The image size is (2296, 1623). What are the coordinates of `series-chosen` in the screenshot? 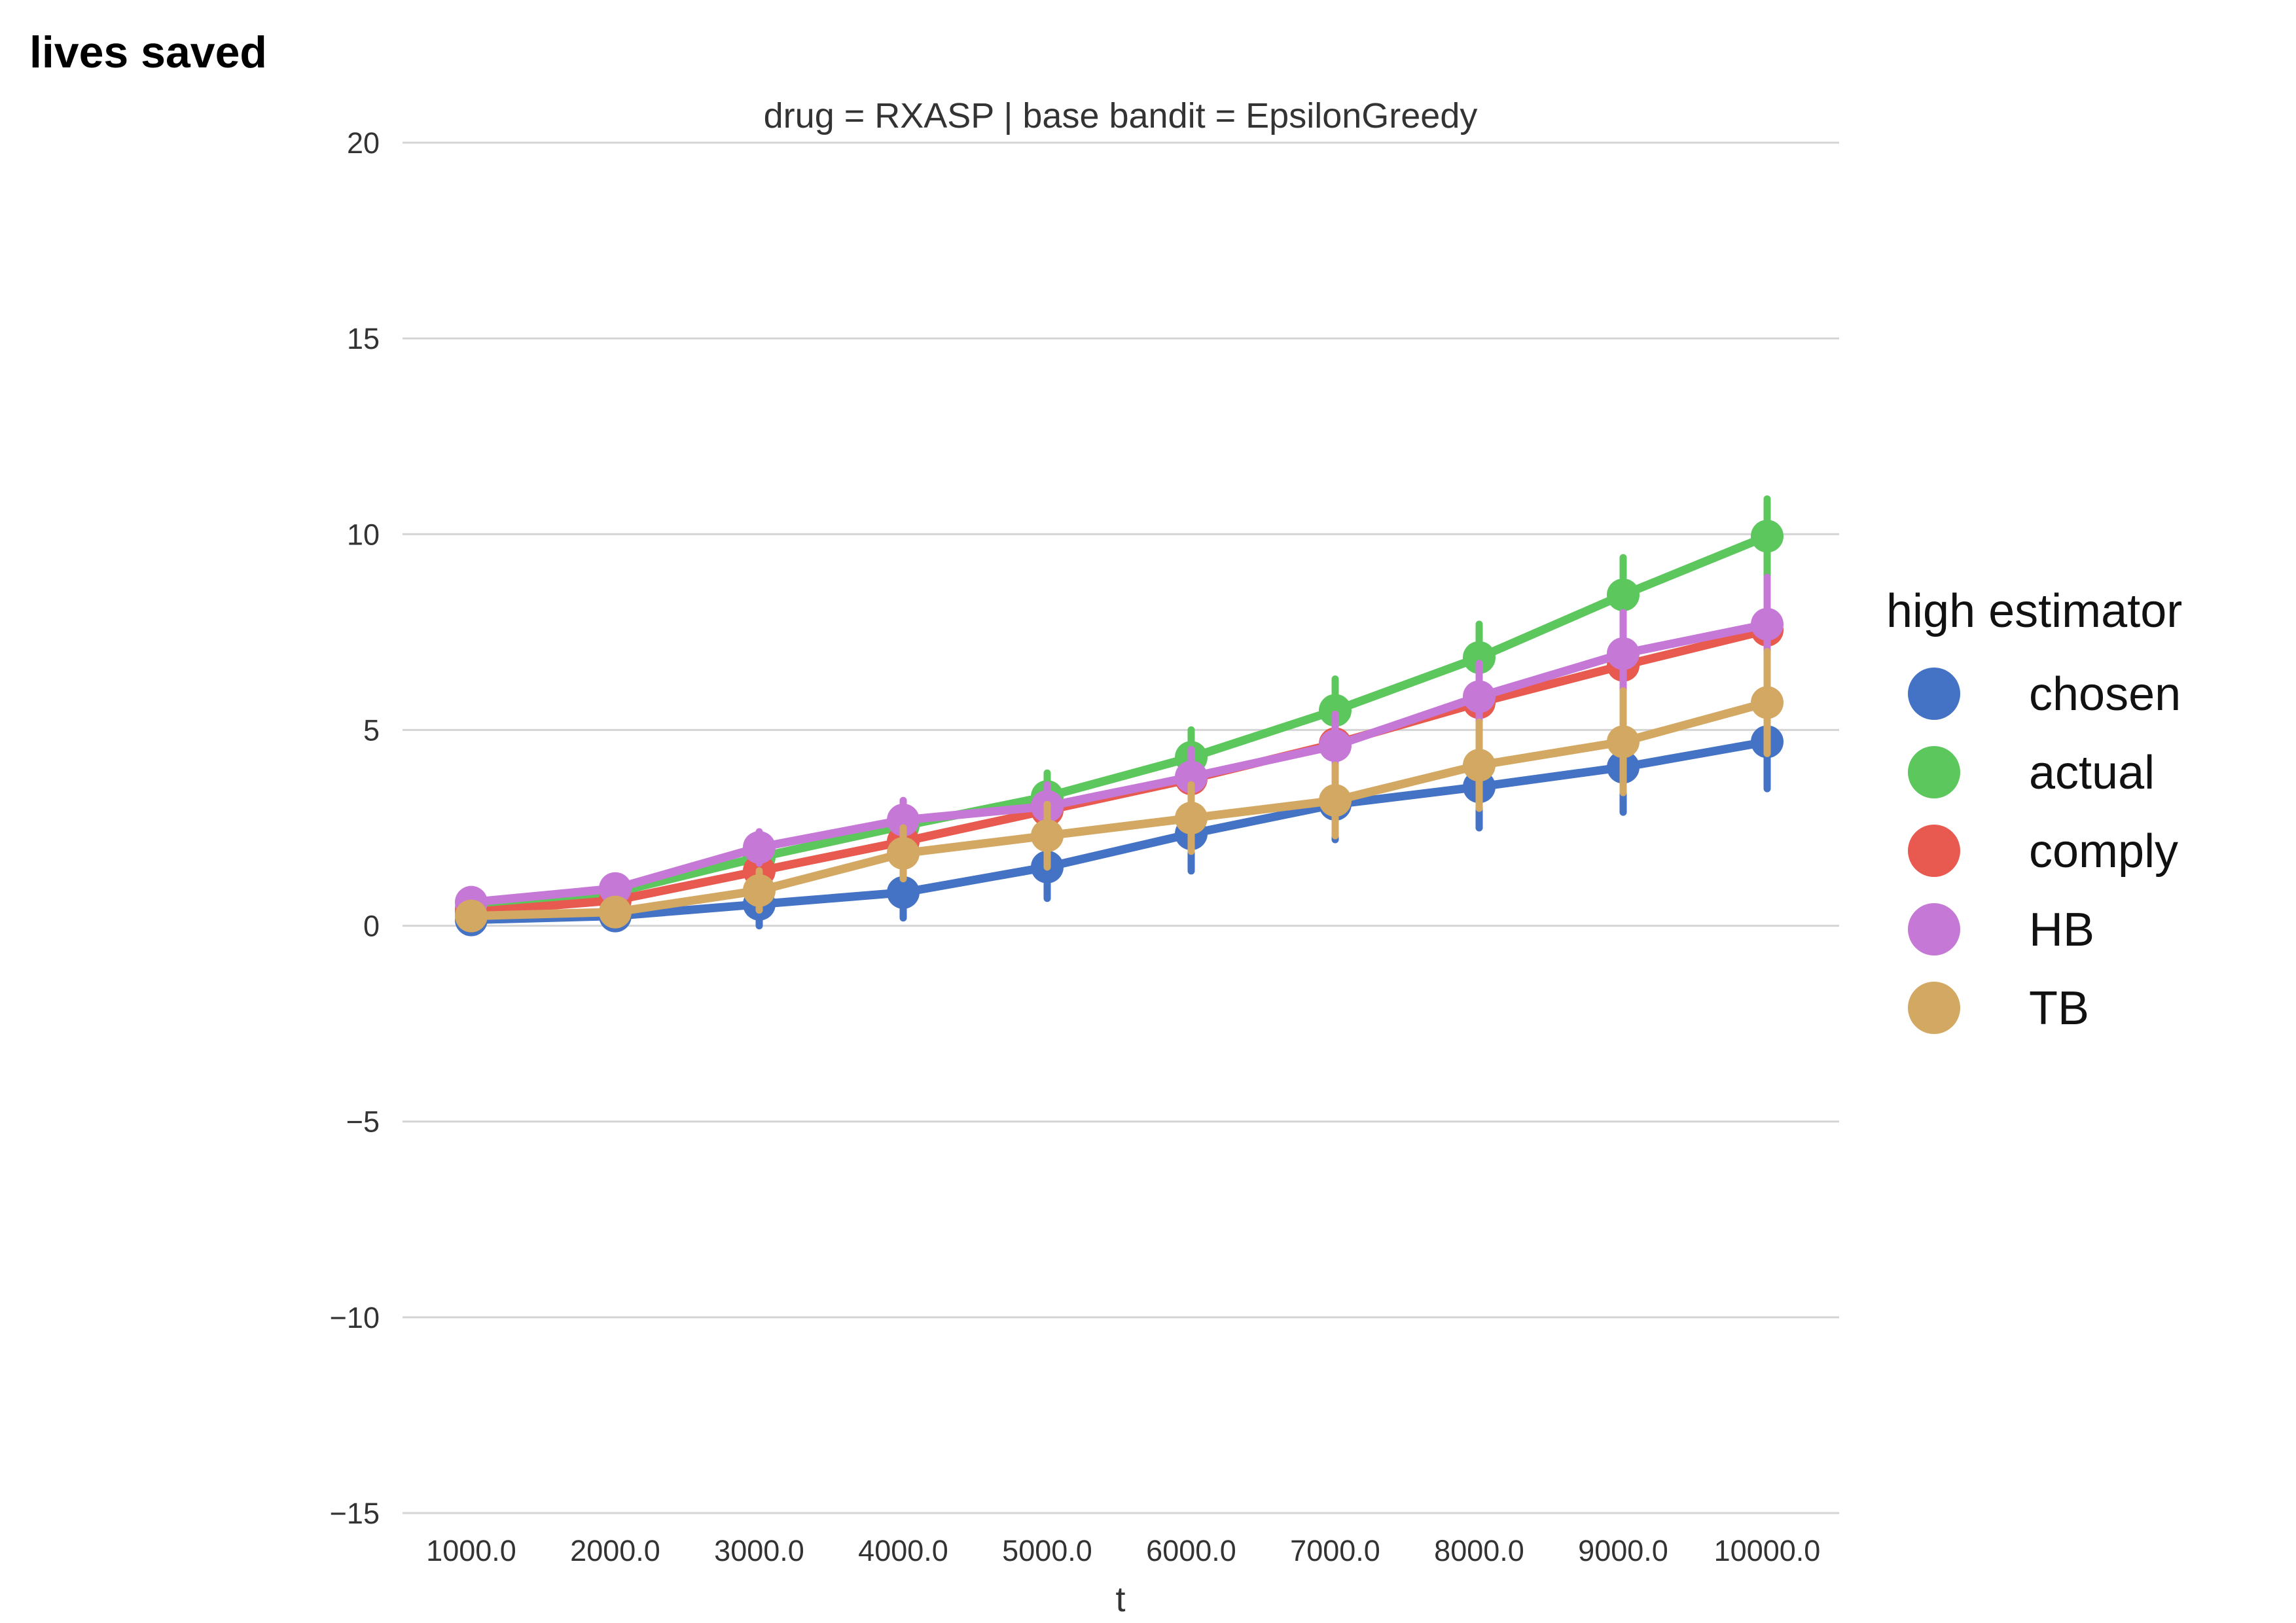 It's located at (1119, 813).